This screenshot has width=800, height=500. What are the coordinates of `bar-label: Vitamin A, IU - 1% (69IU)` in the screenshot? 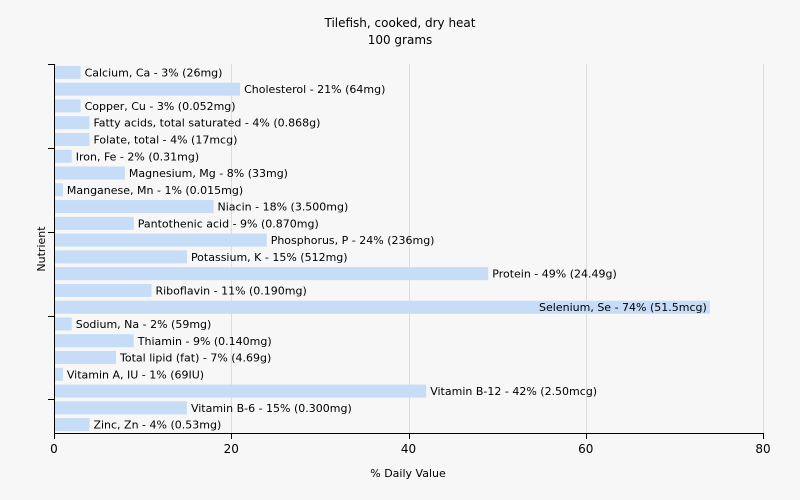 It's located at (135, 374).